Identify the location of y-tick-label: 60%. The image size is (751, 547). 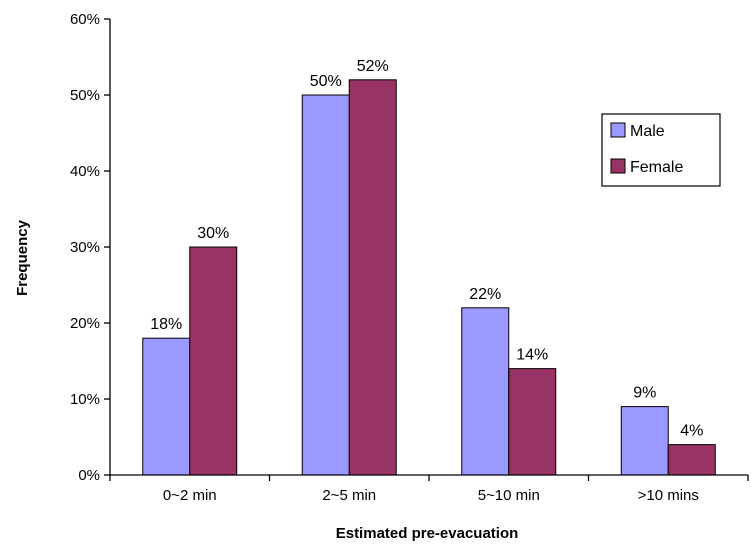
(85, 19).